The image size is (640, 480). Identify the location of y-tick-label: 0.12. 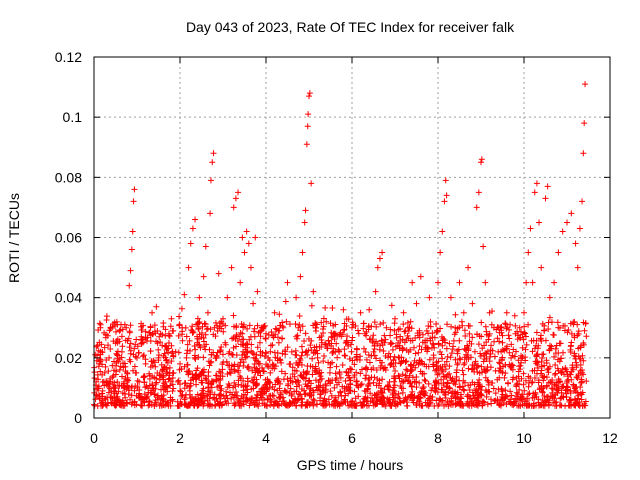
(68, 57).